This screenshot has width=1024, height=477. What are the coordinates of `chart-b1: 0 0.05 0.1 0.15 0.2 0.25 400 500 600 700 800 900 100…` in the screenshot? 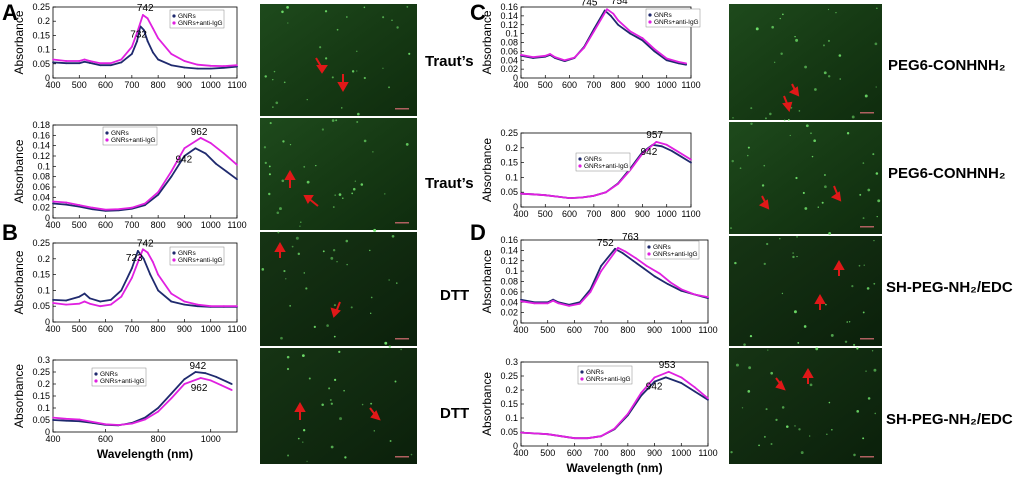 It's located at (129, 286).